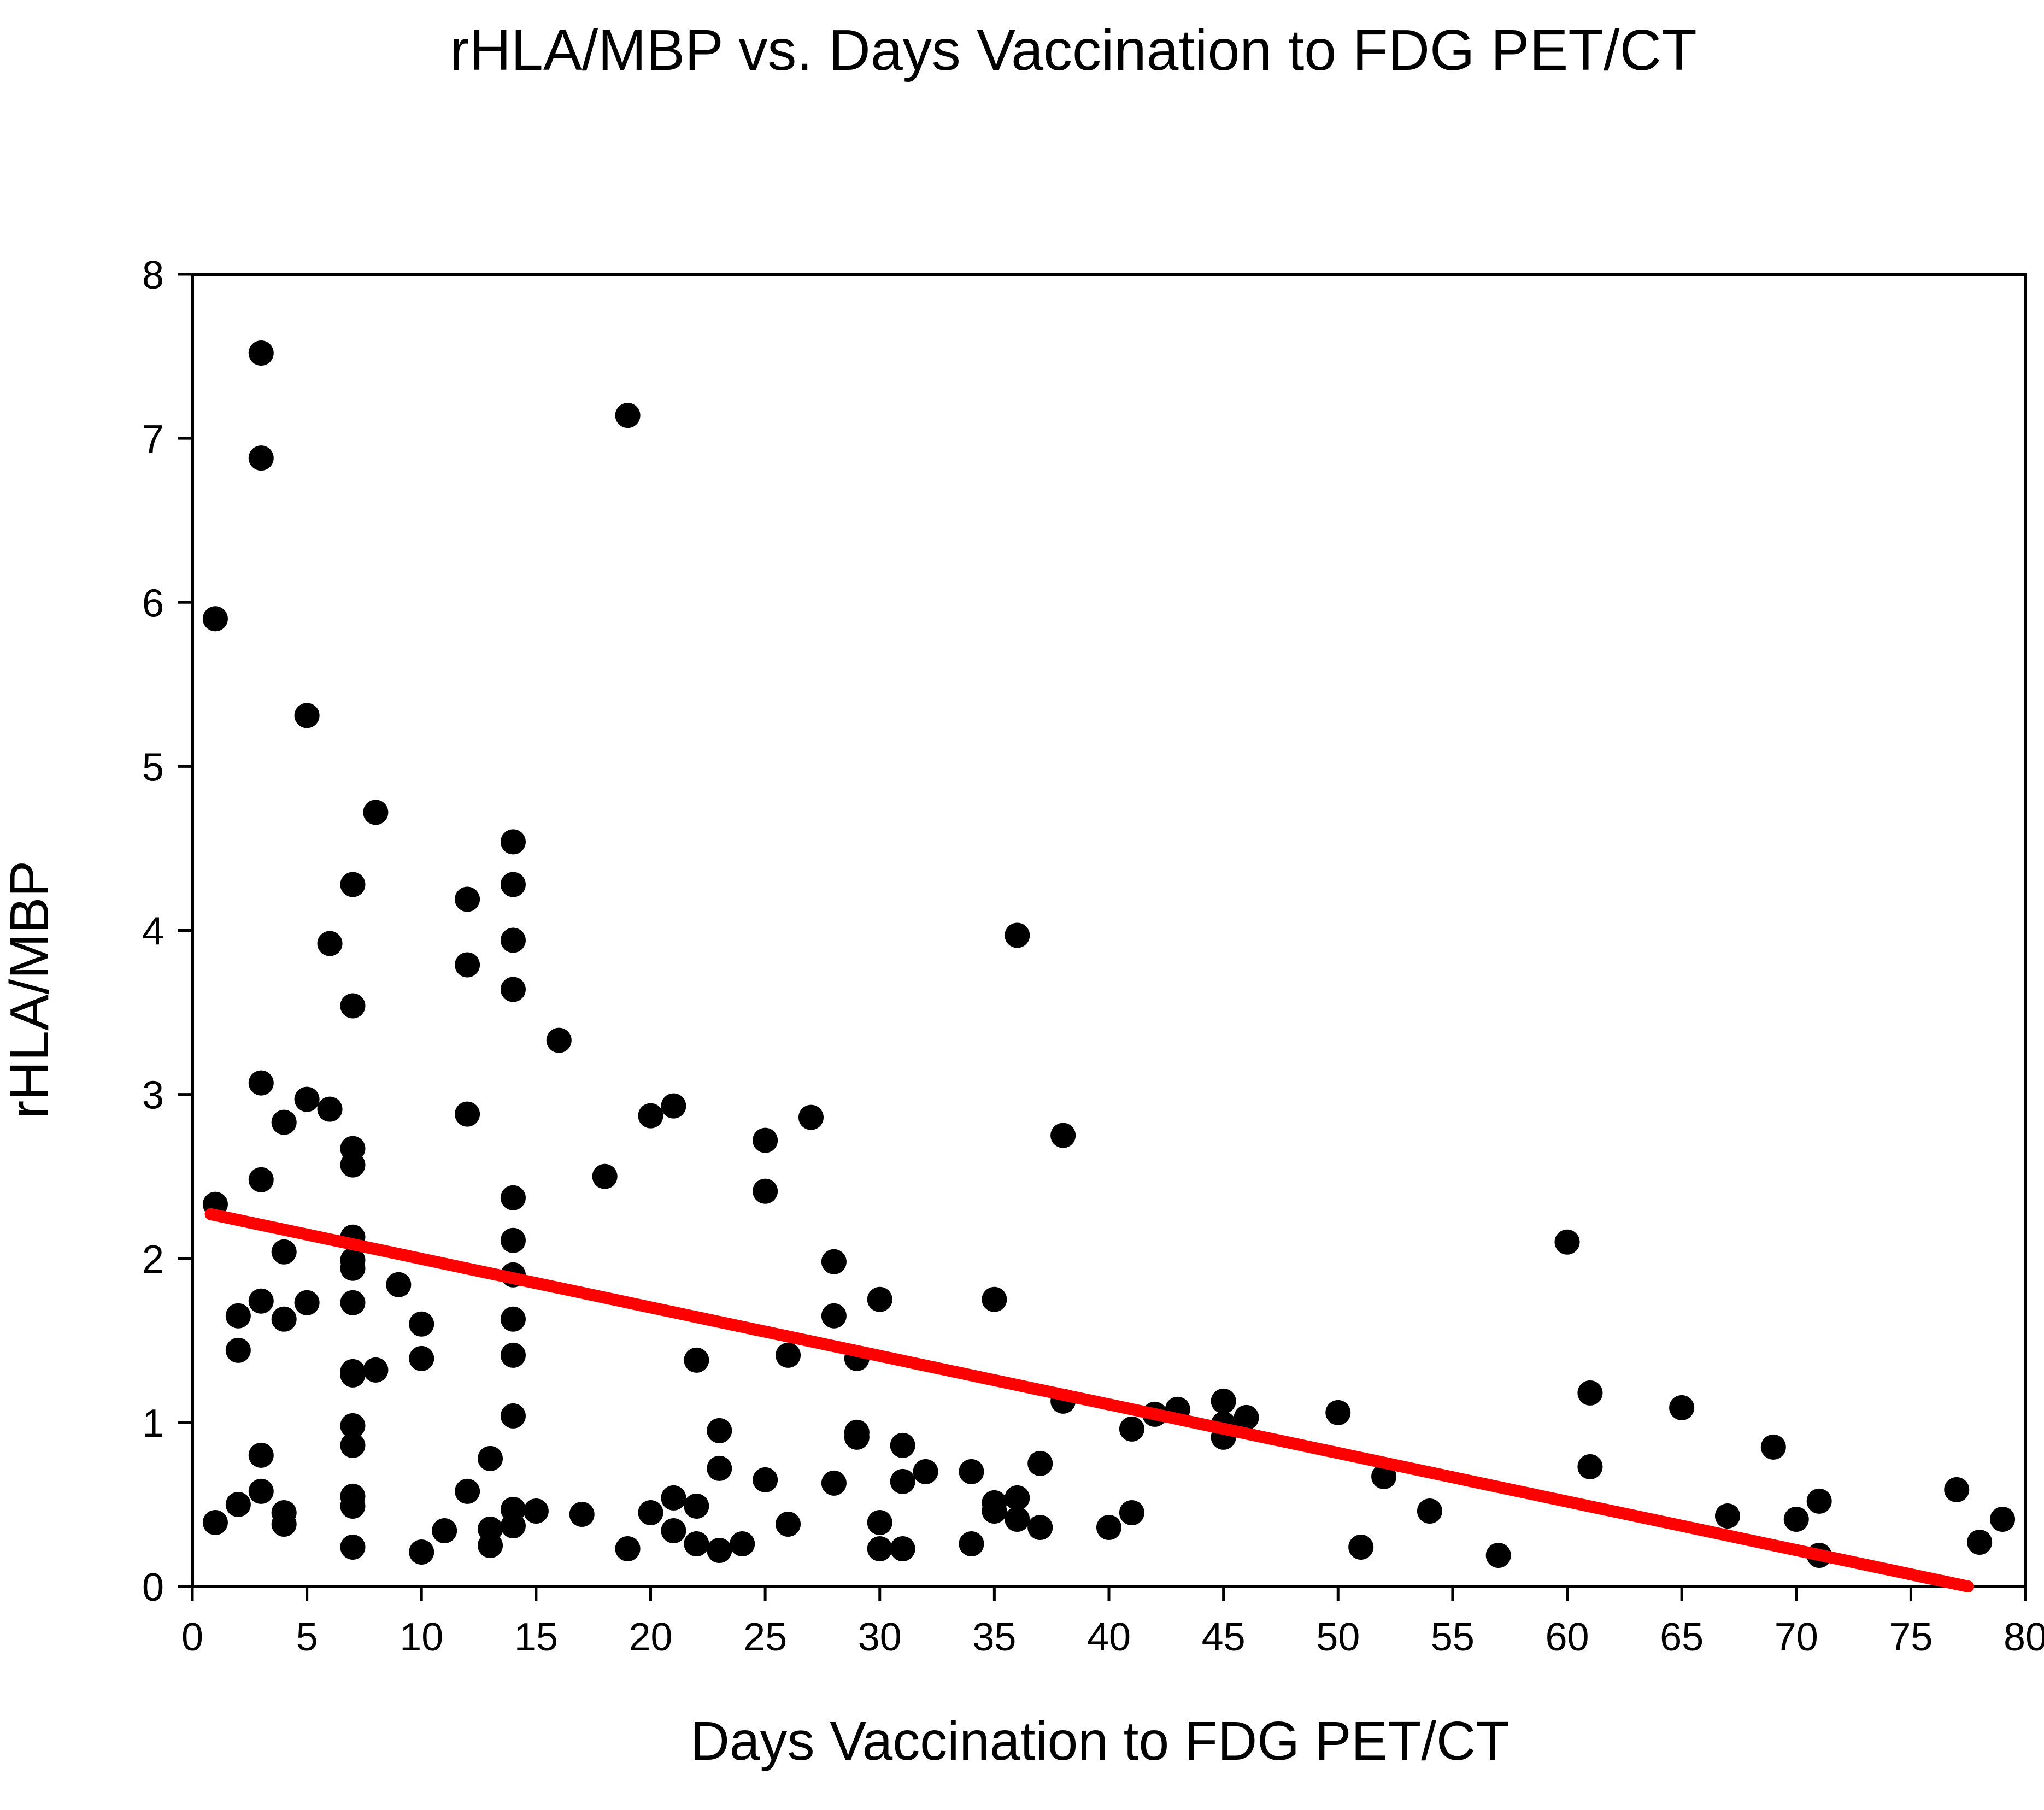 Image resolution: width=2044 pixels, height=1810 pixels. What do you see at coordinates (421, 1637) in the screenshot?
I see `x-tick-label: 10` at bounding box center [421, 1637].